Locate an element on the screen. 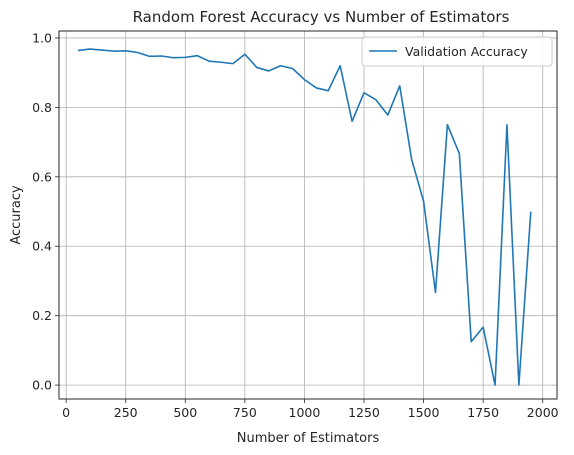 The image size is (574, 455). x-tick-label: 750 is located at coordinates (245, 412).